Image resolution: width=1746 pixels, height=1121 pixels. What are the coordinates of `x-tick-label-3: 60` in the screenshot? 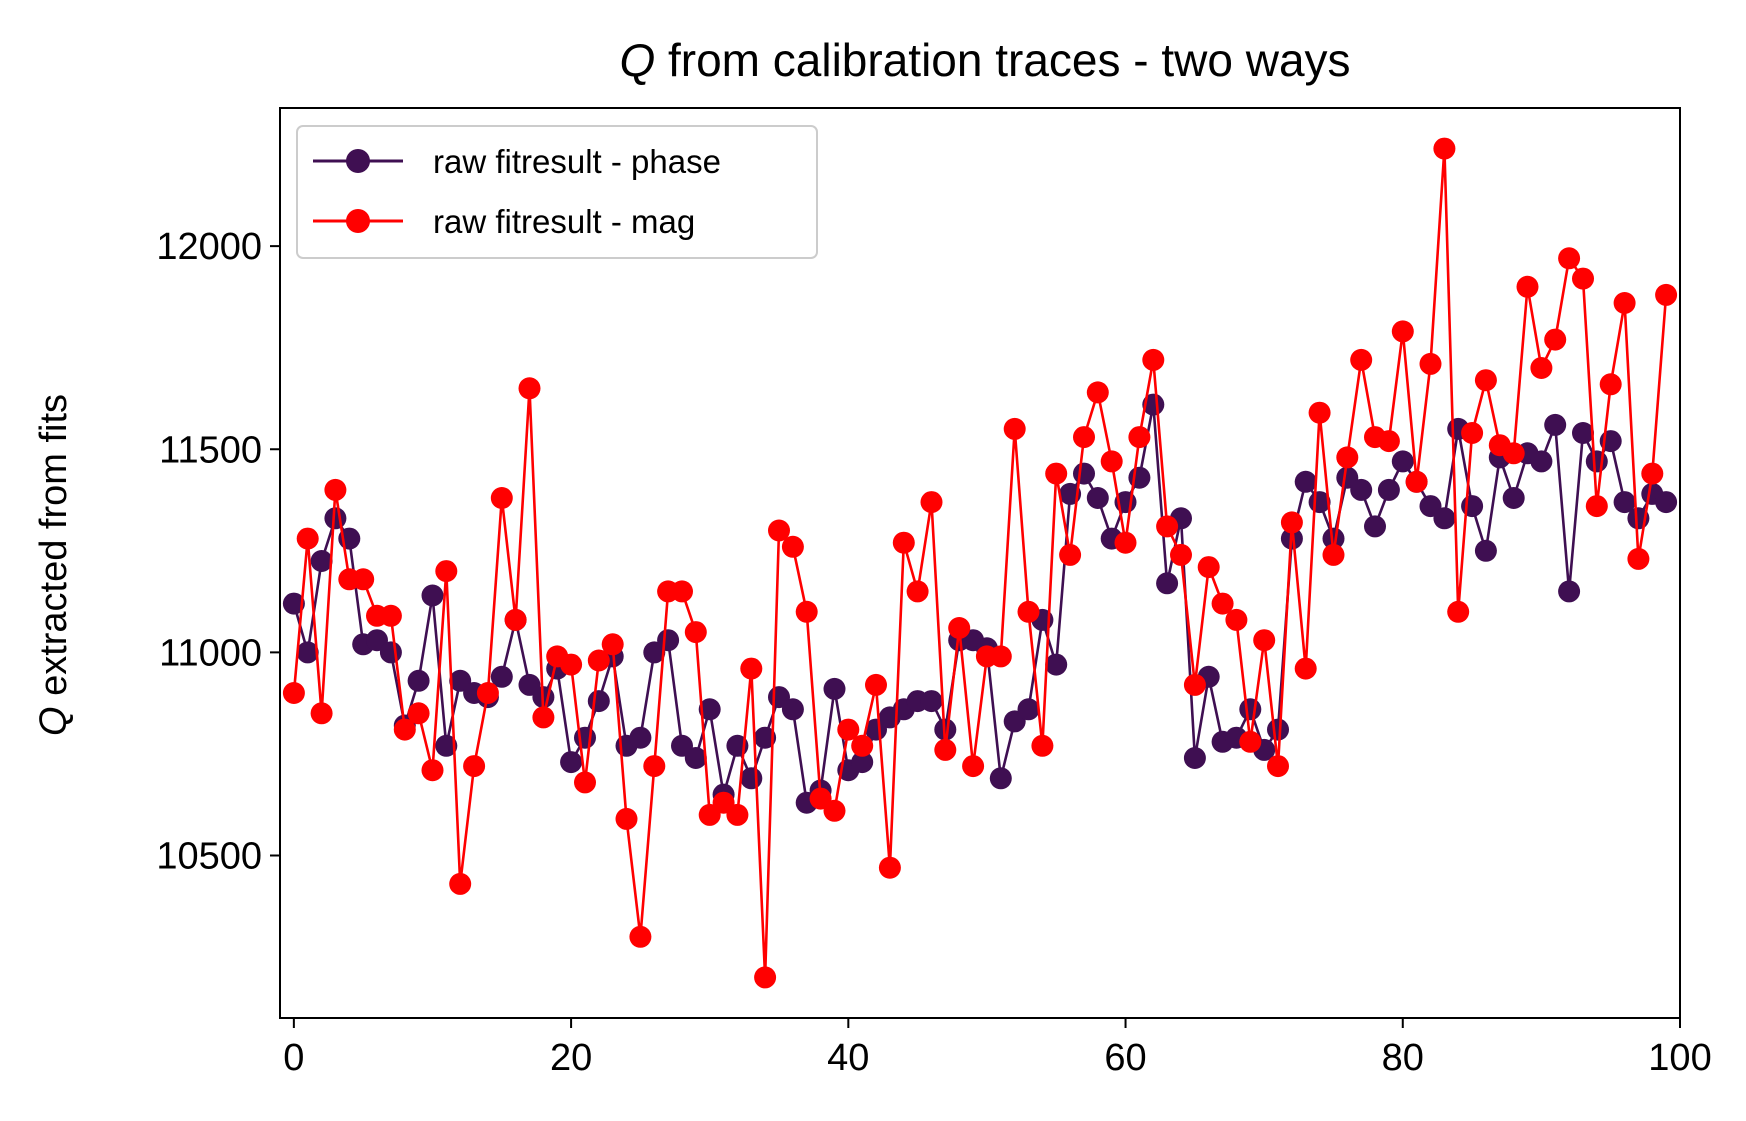 It's located at (1125, 1058).